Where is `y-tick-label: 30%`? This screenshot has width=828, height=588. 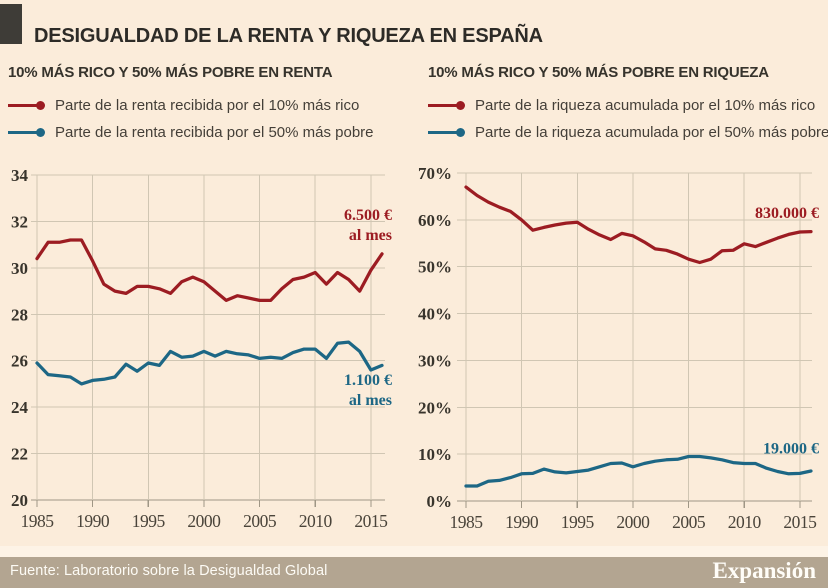 y-tick-label: 30% is located at coordinates (435, 360).